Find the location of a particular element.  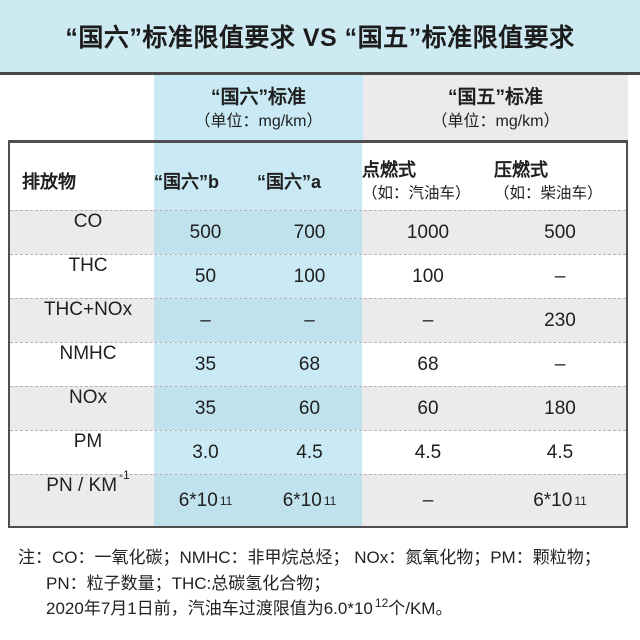

guo5-group-title: “国五”标准 is located at coordinates (495, 97).